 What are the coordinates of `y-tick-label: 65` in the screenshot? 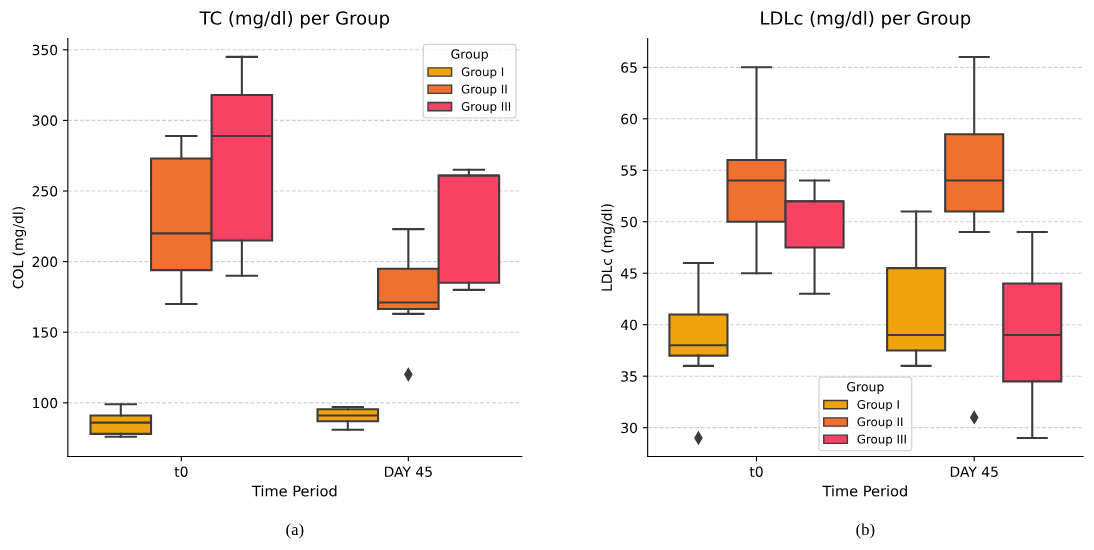 It's located at (629, 67).